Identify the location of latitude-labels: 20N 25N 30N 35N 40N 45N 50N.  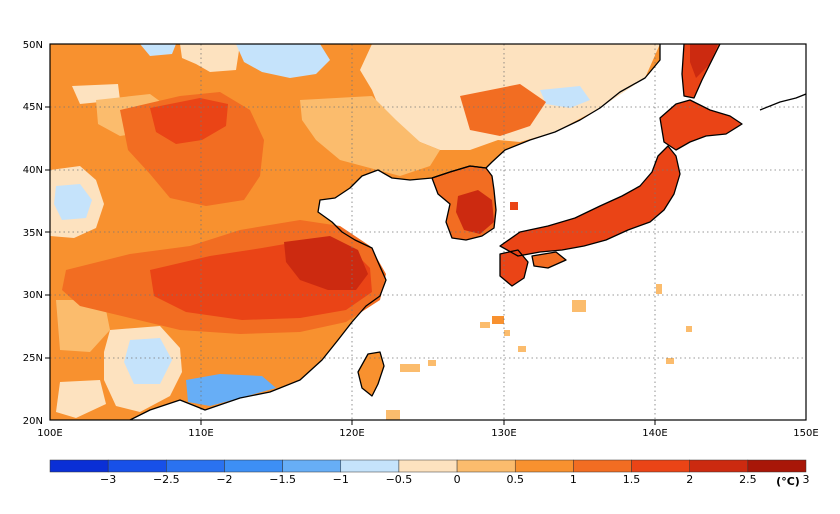
(33, 233).